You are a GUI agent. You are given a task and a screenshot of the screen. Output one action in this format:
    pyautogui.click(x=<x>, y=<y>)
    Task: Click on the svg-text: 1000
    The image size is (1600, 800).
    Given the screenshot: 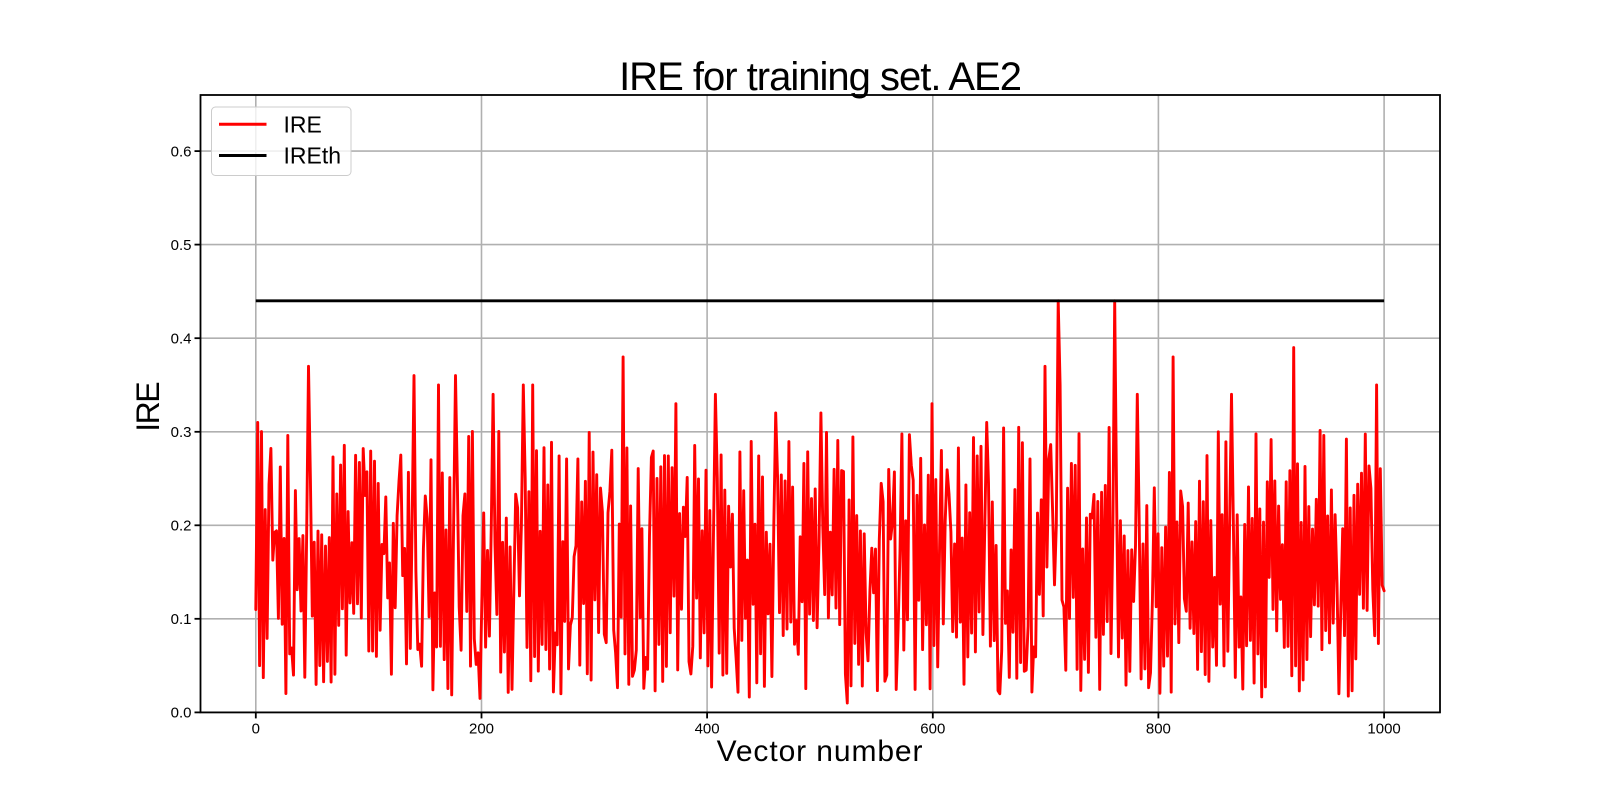 What is the action you would take?
    pyautogui.click(x=1383, y=729)
    